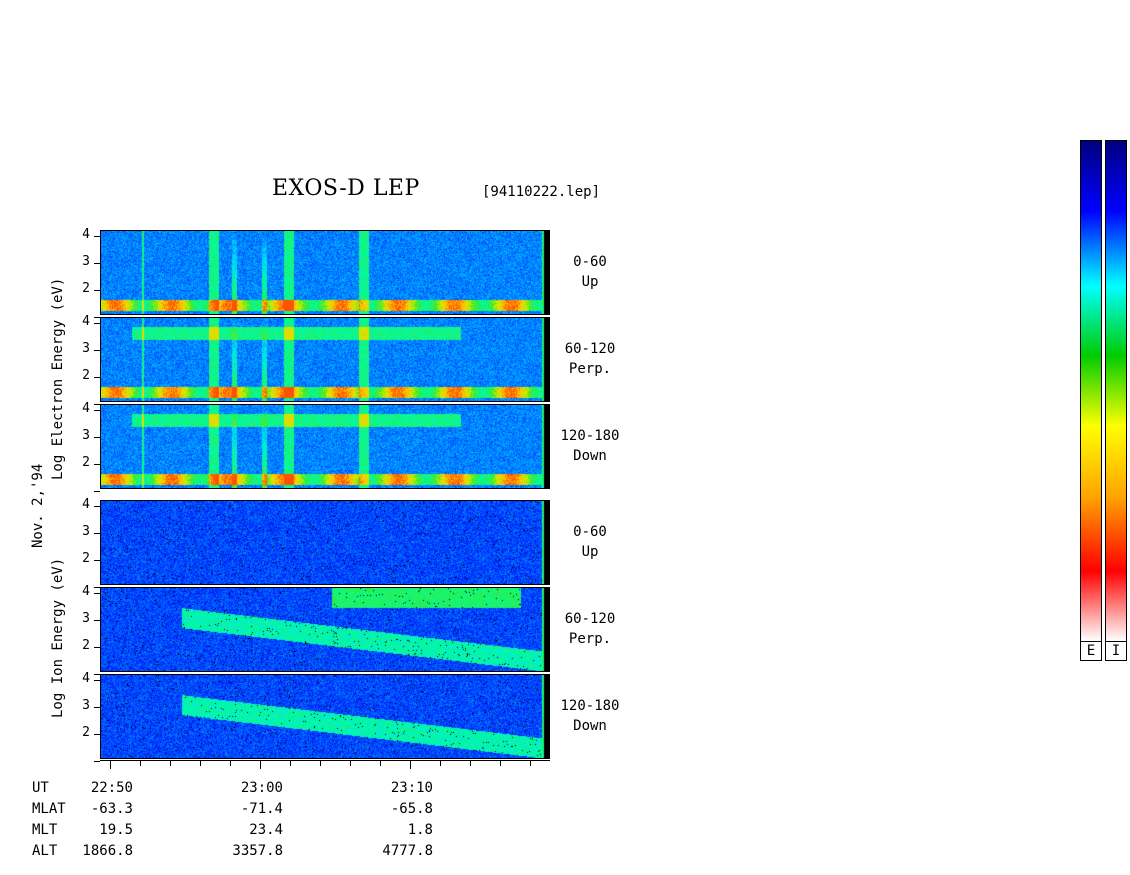  I want to click on x-row-value: 23:10, so click(411, 788).